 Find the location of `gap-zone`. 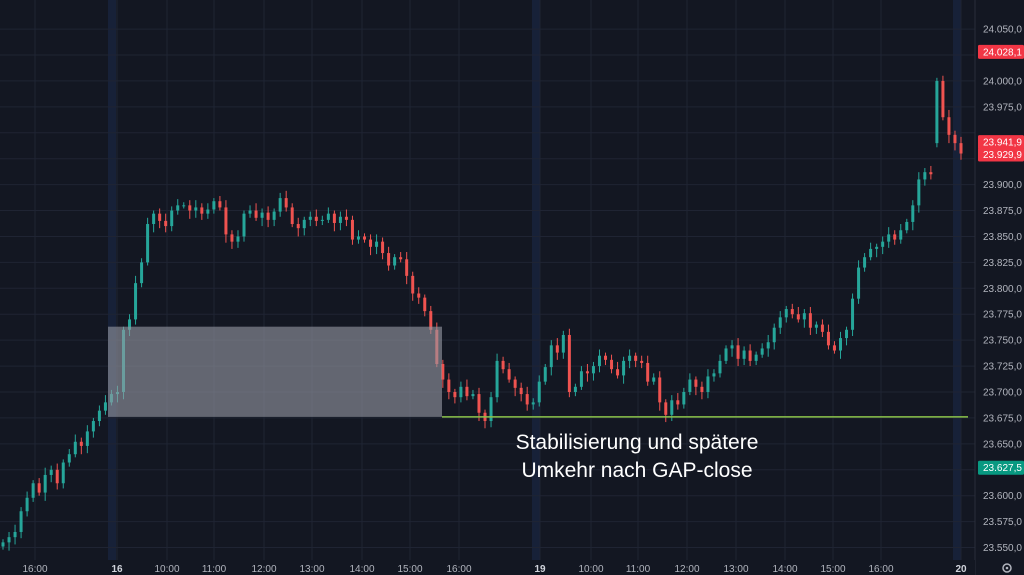

gap-zone is located at coordinates (275, 371).